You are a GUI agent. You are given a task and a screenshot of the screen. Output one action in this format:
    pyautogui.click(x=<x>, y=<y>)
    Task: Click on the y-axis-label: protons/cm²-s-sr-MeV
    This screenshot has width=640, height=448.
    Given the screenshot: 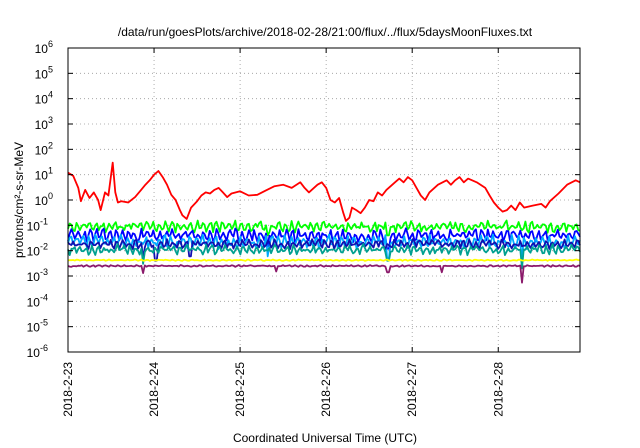 What is the action you would take?
    pyautogui.click(x=19, y=200)
    